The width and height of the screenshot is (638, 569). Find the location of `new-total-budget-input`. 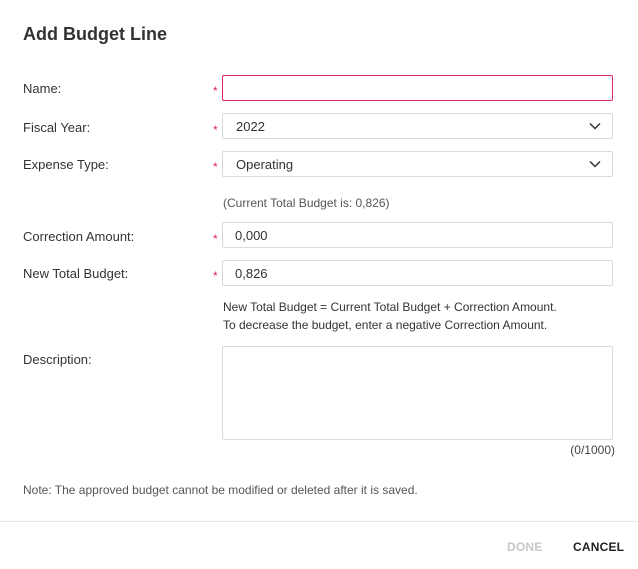

new-total-budget-input is located at coordinates (417, 273).